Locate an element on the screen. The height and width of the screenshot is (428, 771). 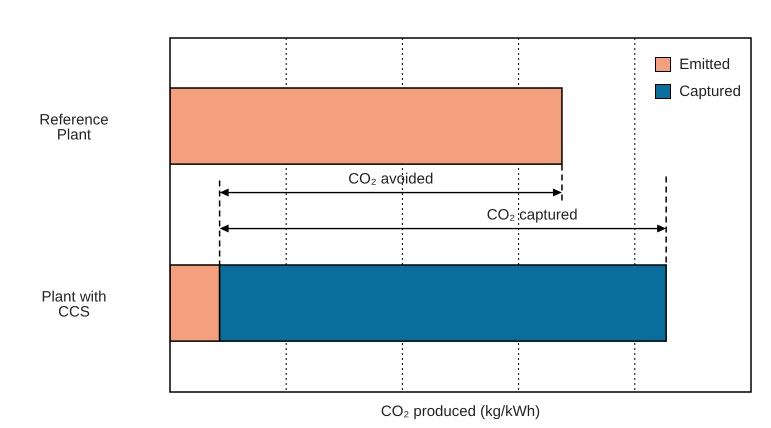
annotation: CO₂ captured is located at coordinates (532, 215).